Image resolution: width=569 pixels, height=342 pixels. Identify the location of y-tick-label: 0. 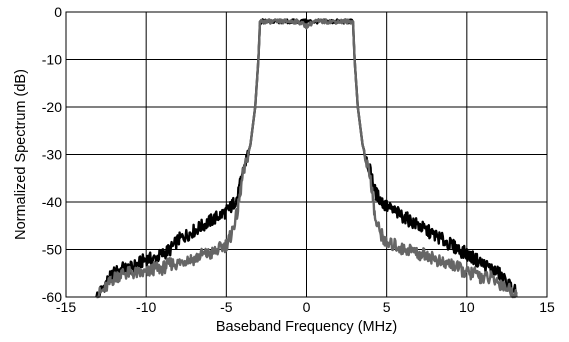
(58, 12).